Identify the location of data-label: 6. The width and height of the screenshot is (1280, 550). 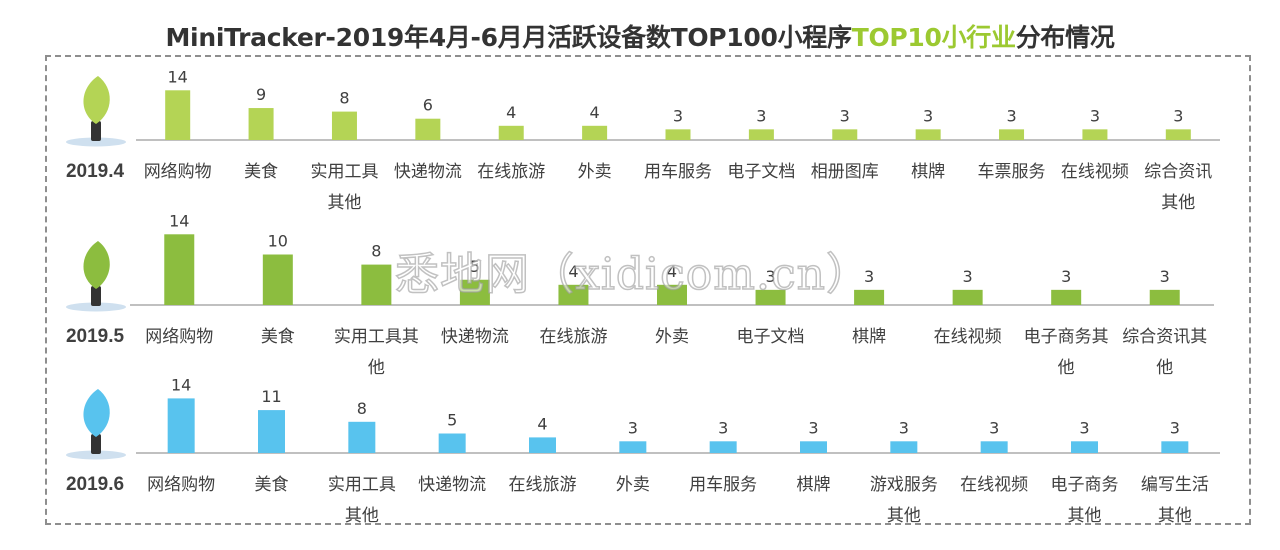
(428, 105).